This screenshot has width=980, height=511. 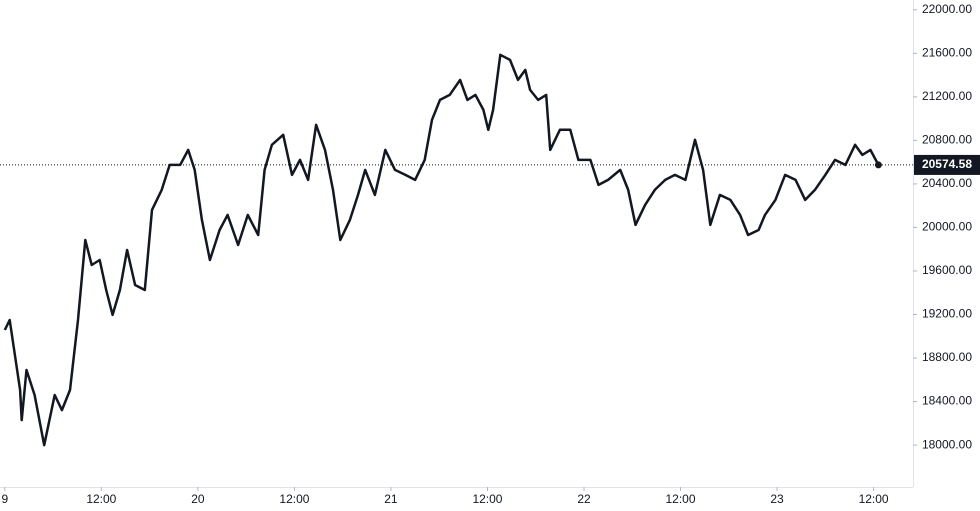 I want to click on x-tick-label: 23, so click(x=777, y=499).